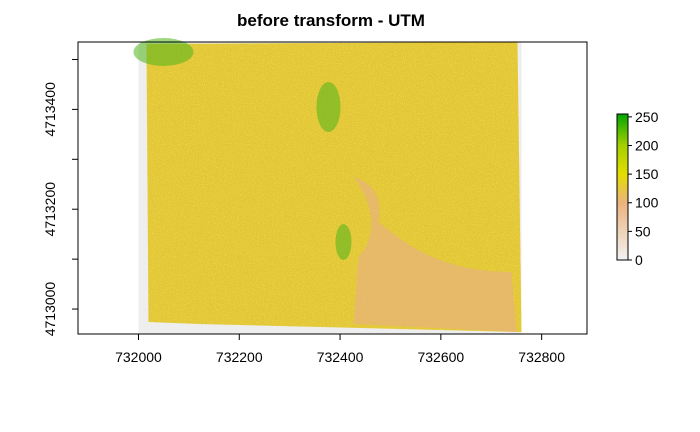 This screenshot has width=700, height=432. Describe the element at coordinates (637, 188) in the screenshot. I see `color-legend: 0 50 100 150 200 250` at that location.